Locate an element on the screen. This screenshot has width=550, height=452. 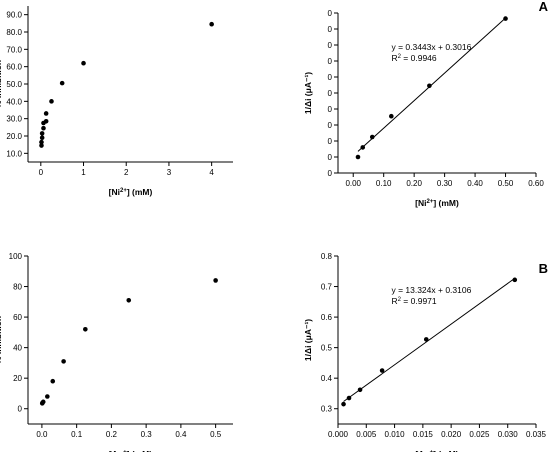
x-tick-label: 0.030 is located at coordinates (508, 434).